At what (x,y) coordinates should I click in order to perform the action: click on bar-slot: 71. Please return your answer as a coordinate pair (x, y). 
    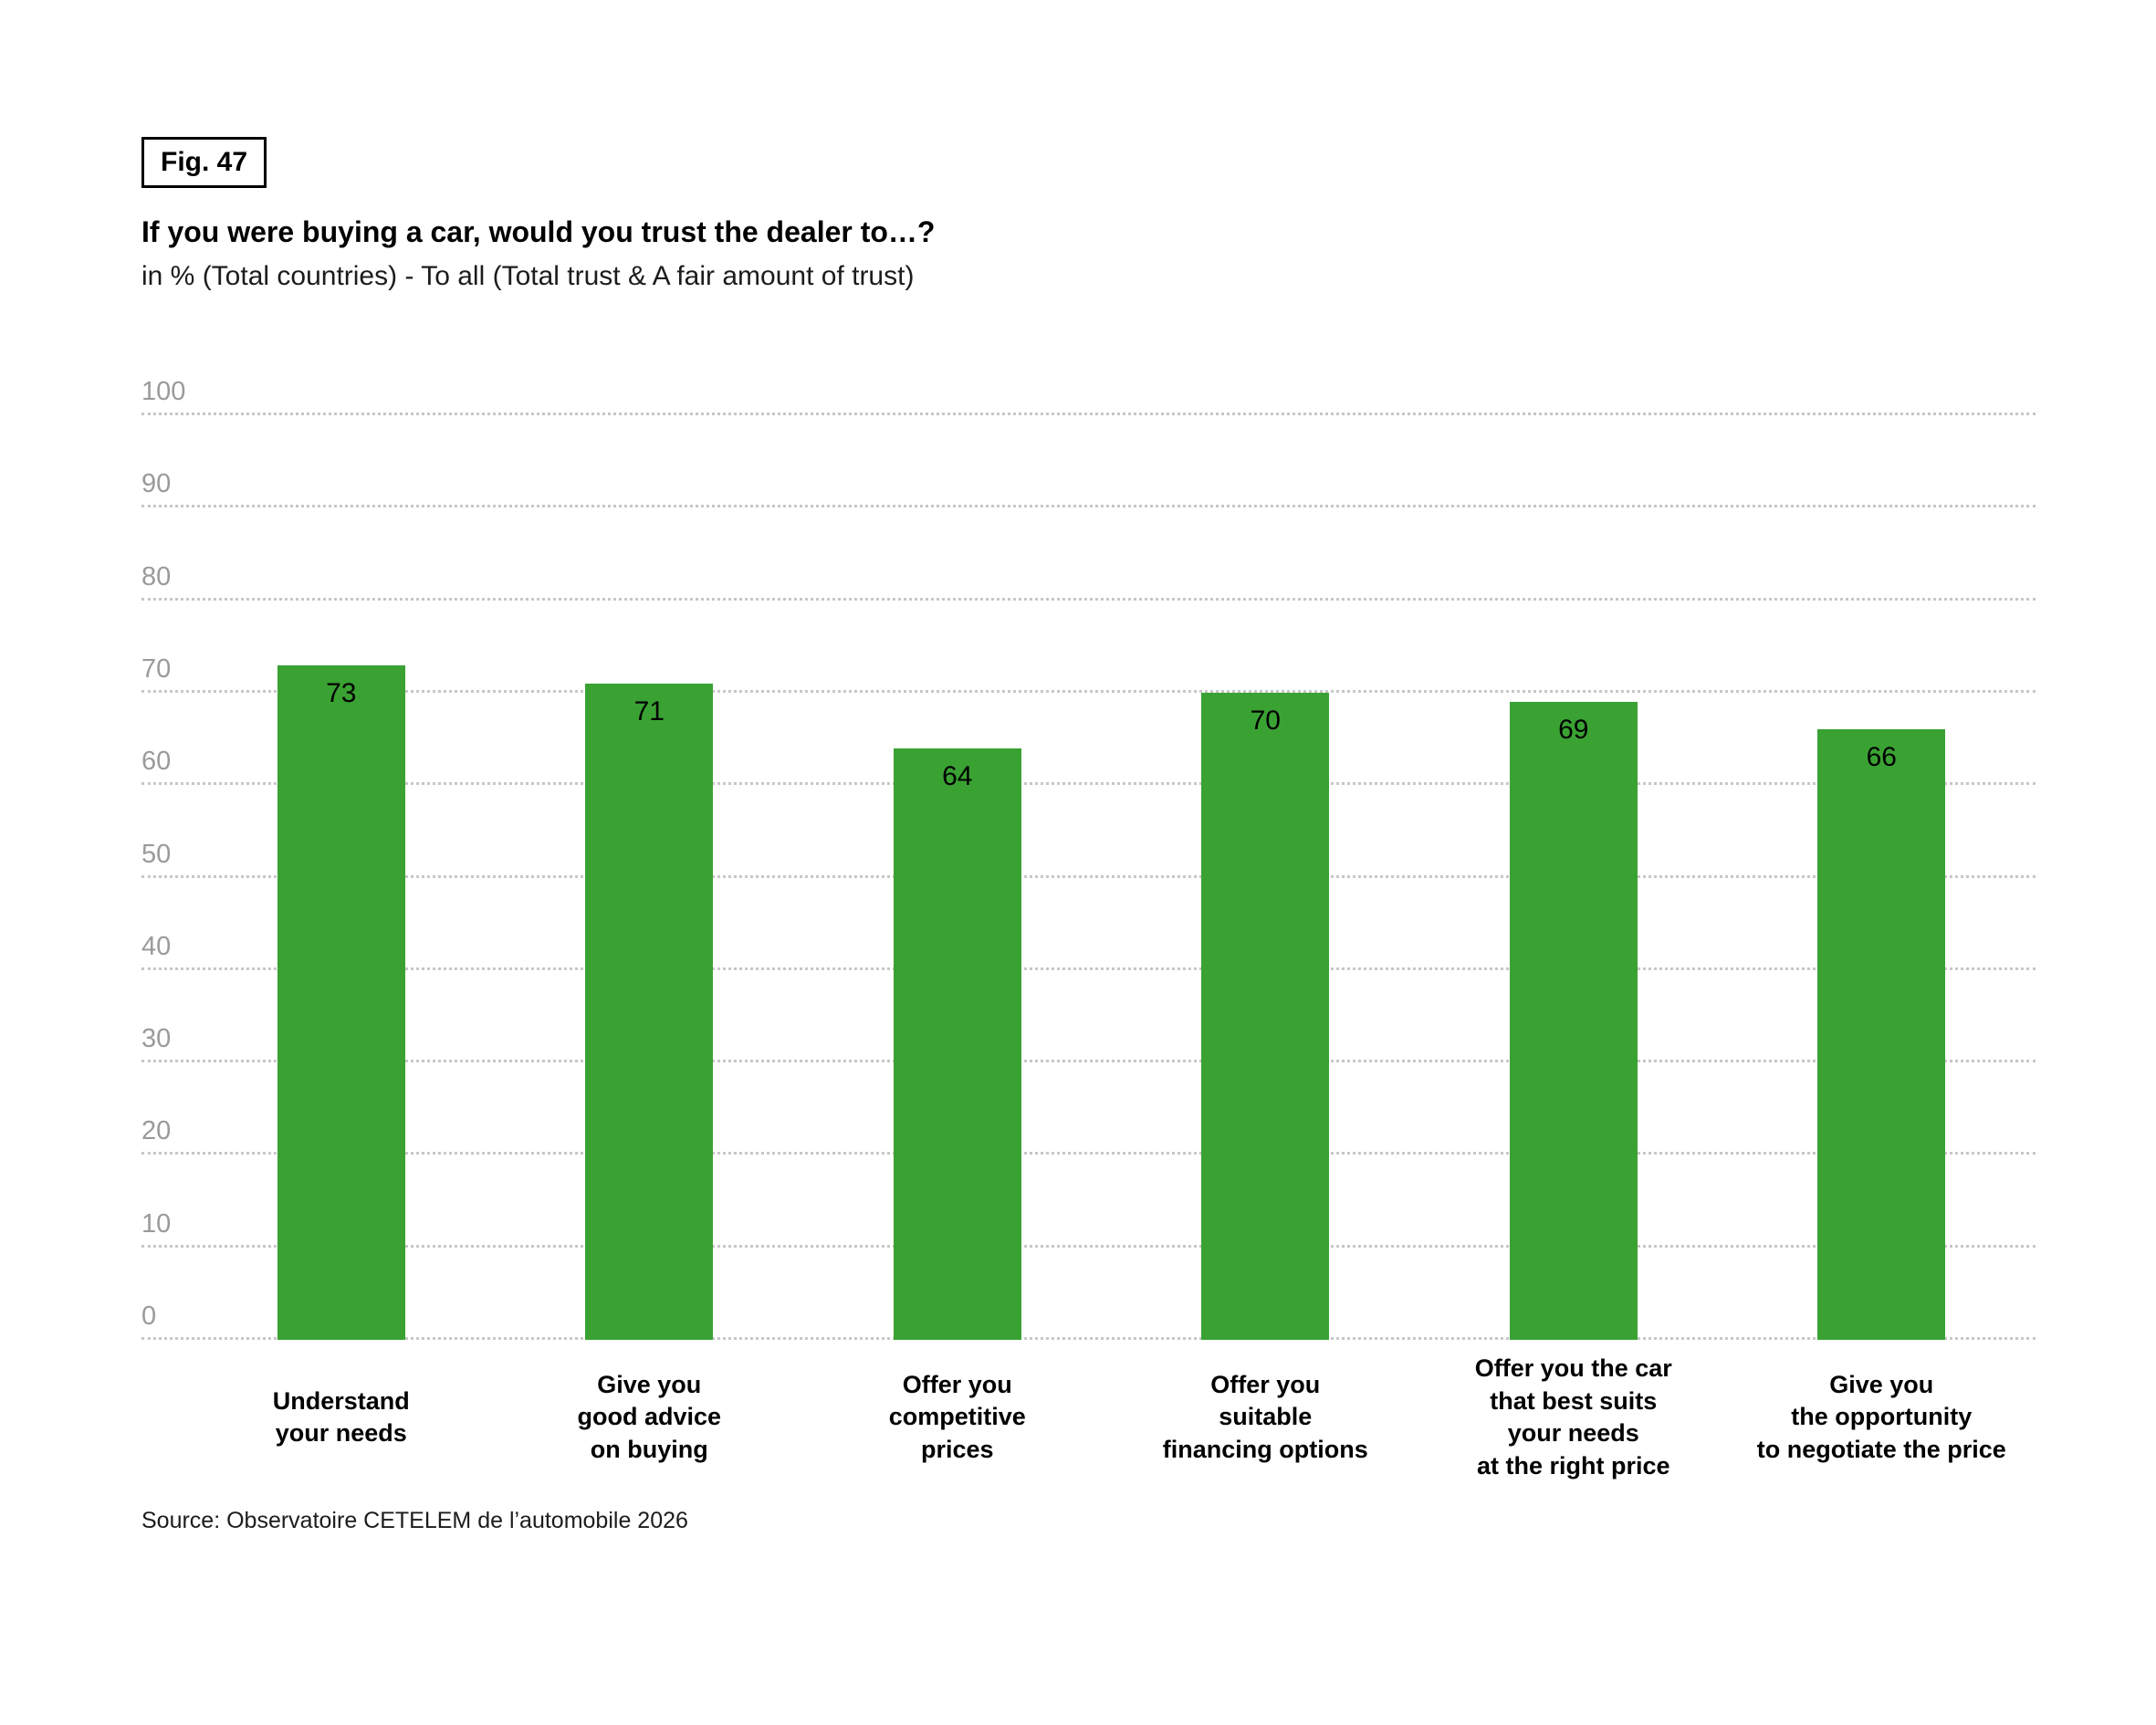
    Looking at the image, I should click on (650, 877).